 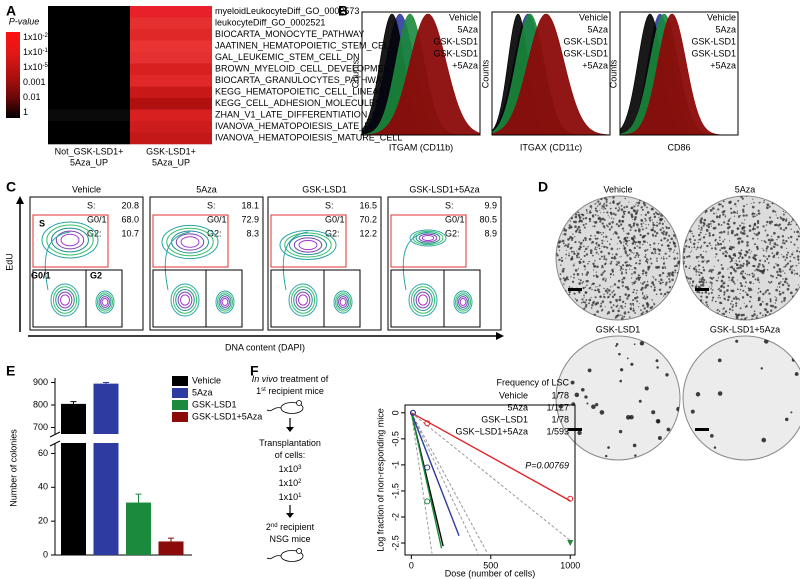 What do you see at coordinates (265, 379) in the screenshot?
I see `schematic-text-run: In vivo` at bounding box center [265, 379].